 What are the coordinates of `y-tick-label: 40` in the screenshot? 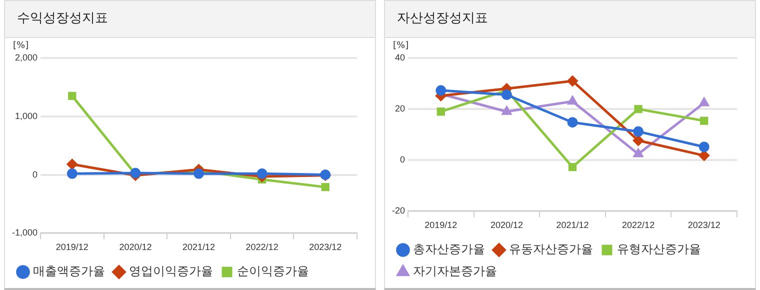 It's located at (400, 57).